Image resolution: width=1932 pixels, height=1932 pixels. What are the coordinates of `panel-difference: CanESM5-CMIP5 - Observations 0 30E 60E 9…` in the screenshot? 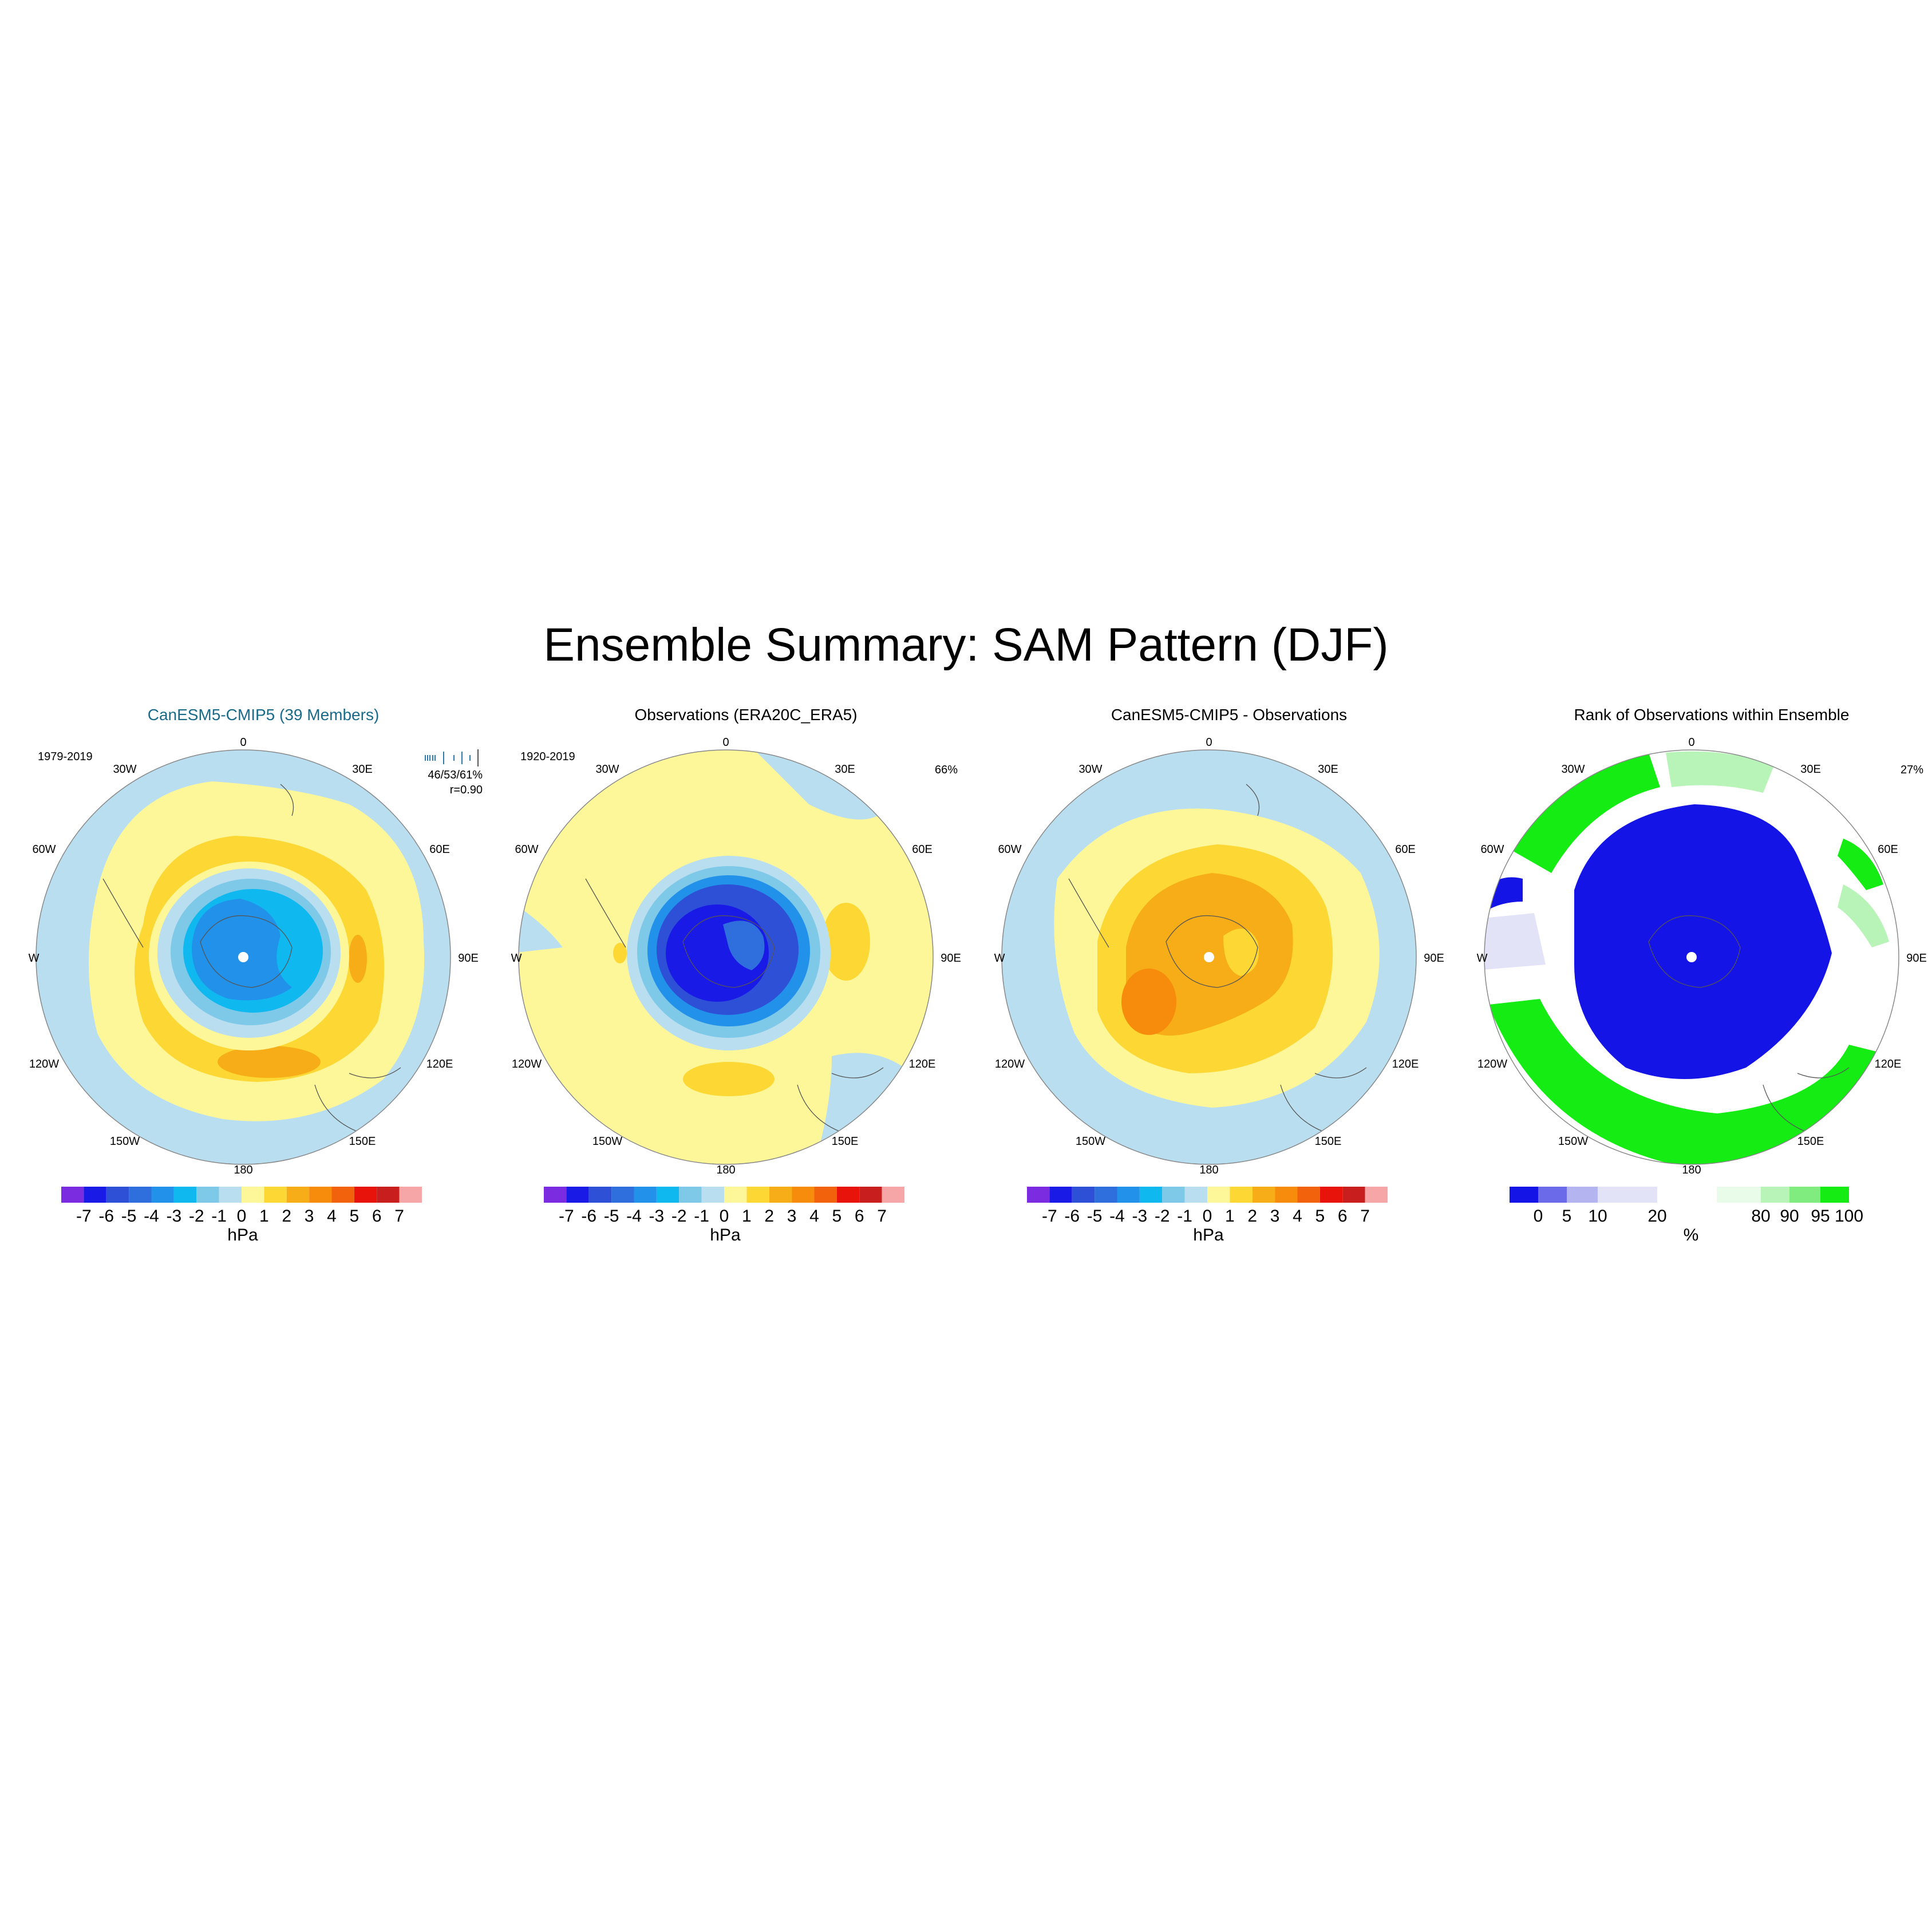 It's located at (1229, 976).